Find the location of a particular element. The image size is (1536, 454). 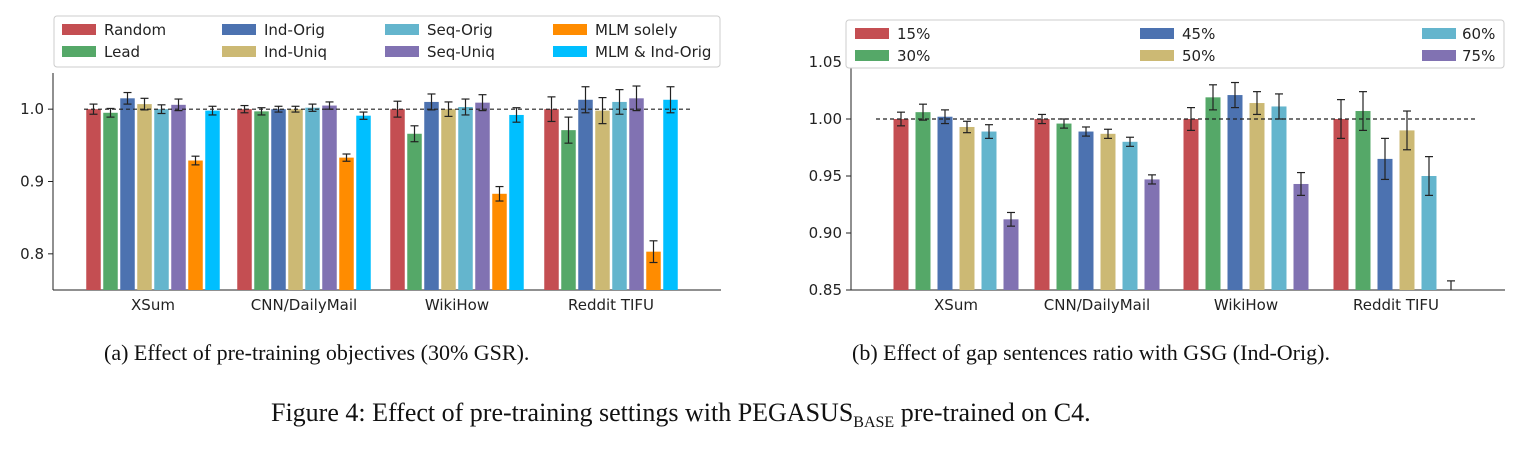

legend-swatch-a-seq-uniq is located at coordinates (402, 51).